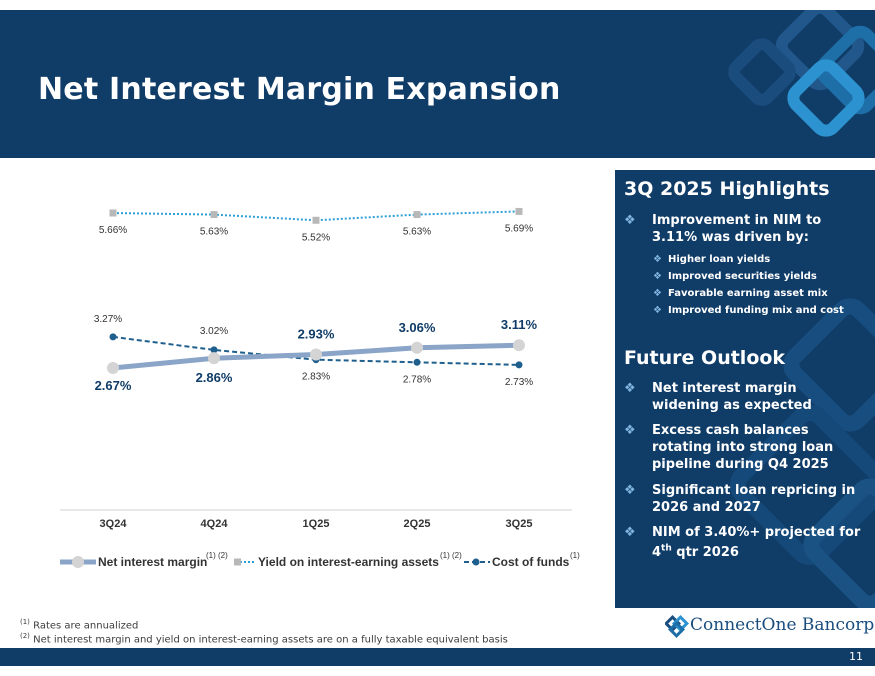 Image resolution: width=875 pixels, height=676 pixels. Describe the element at coordinates (316, 377) in the screenshot. I see `cost-data-label: 2.83%` at that location.